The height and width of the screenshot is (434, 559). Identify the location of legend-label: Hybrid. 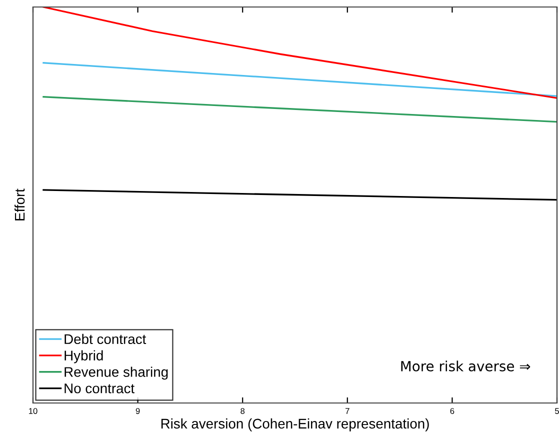
(83, 357).